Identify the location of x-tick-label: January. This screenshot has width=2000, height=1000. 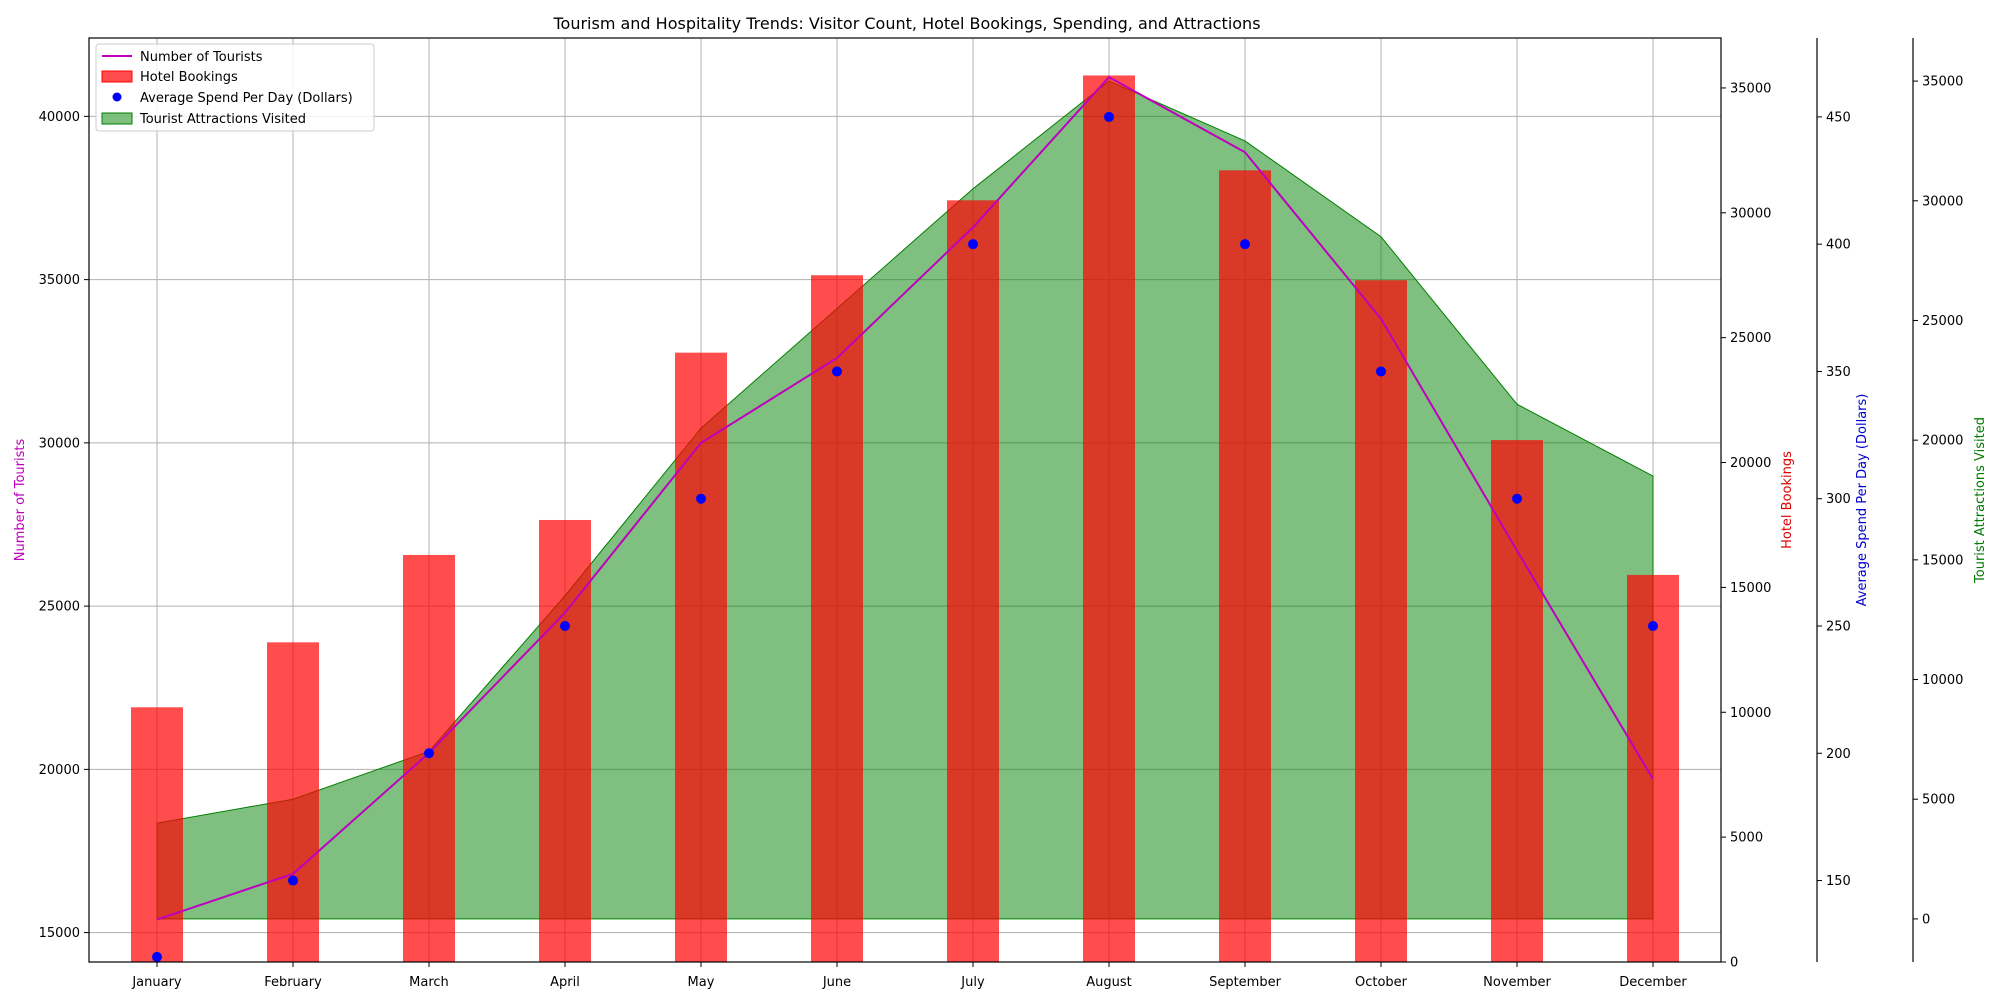
(156, 982).